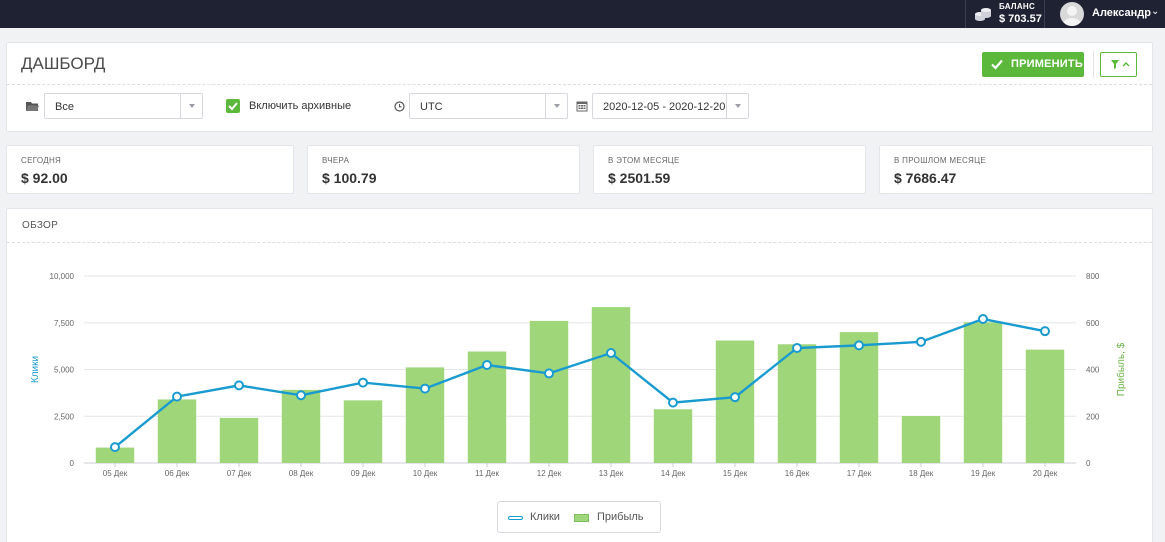  I want to click on stat-value: $ 7686.47, so click(925, 178).